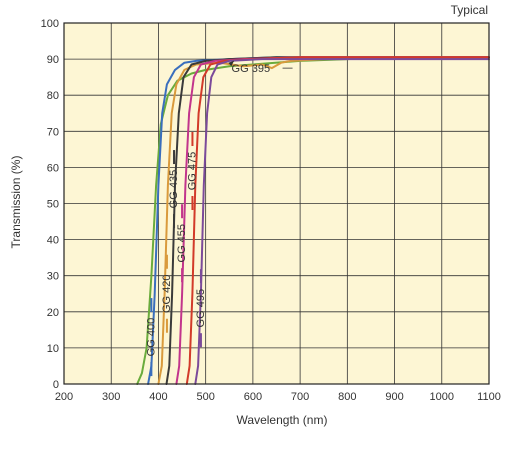  Describe the element at coordinates (53, 60) in the screenshot. I see `y-tick-label: 90` at that location.